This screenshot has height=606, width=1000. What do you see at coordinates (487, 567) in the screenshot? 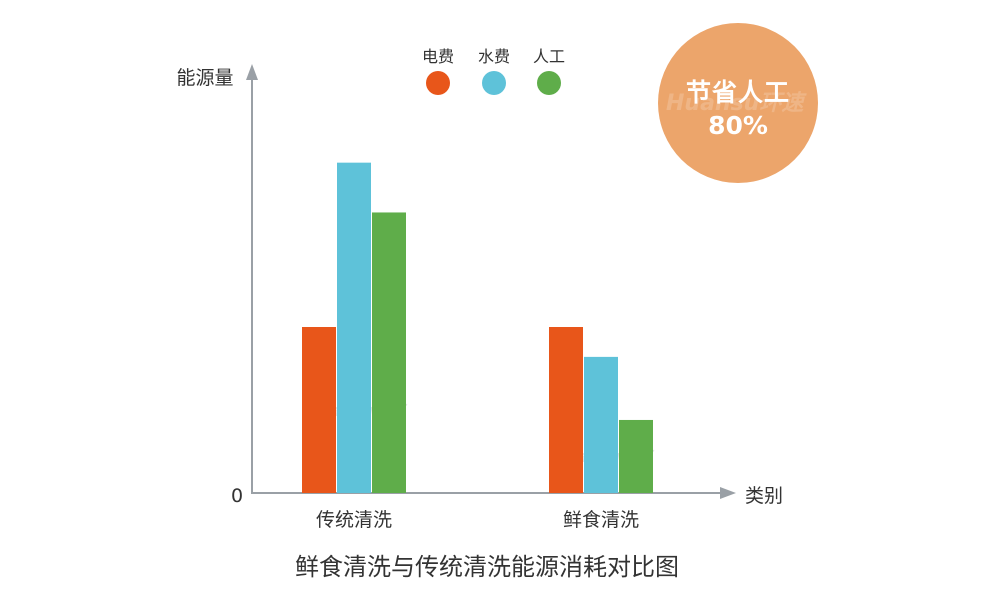
I see `chart-title: 鲜食清洗与传统清洗能源消耗对比图` at bounding box center [487, 567].